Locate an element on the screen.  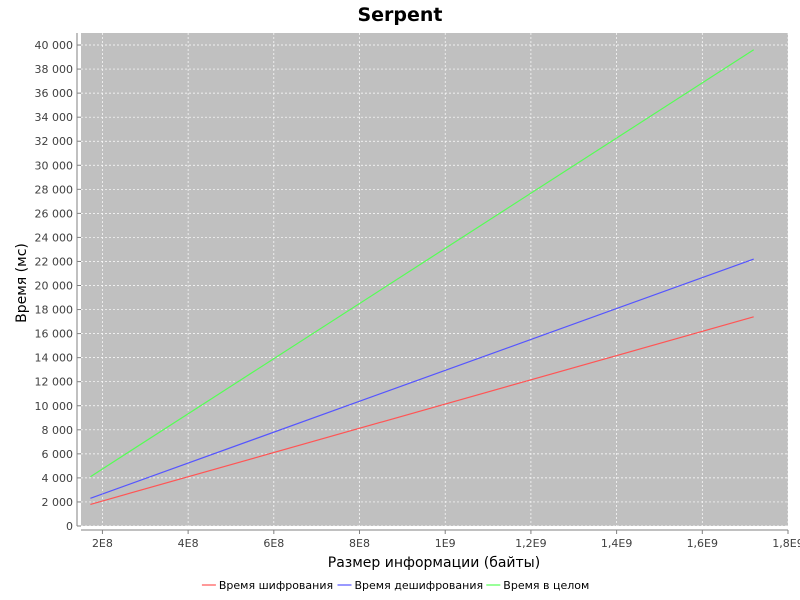
y-tick-label: 38 000 is located at coordinates (54, 69).